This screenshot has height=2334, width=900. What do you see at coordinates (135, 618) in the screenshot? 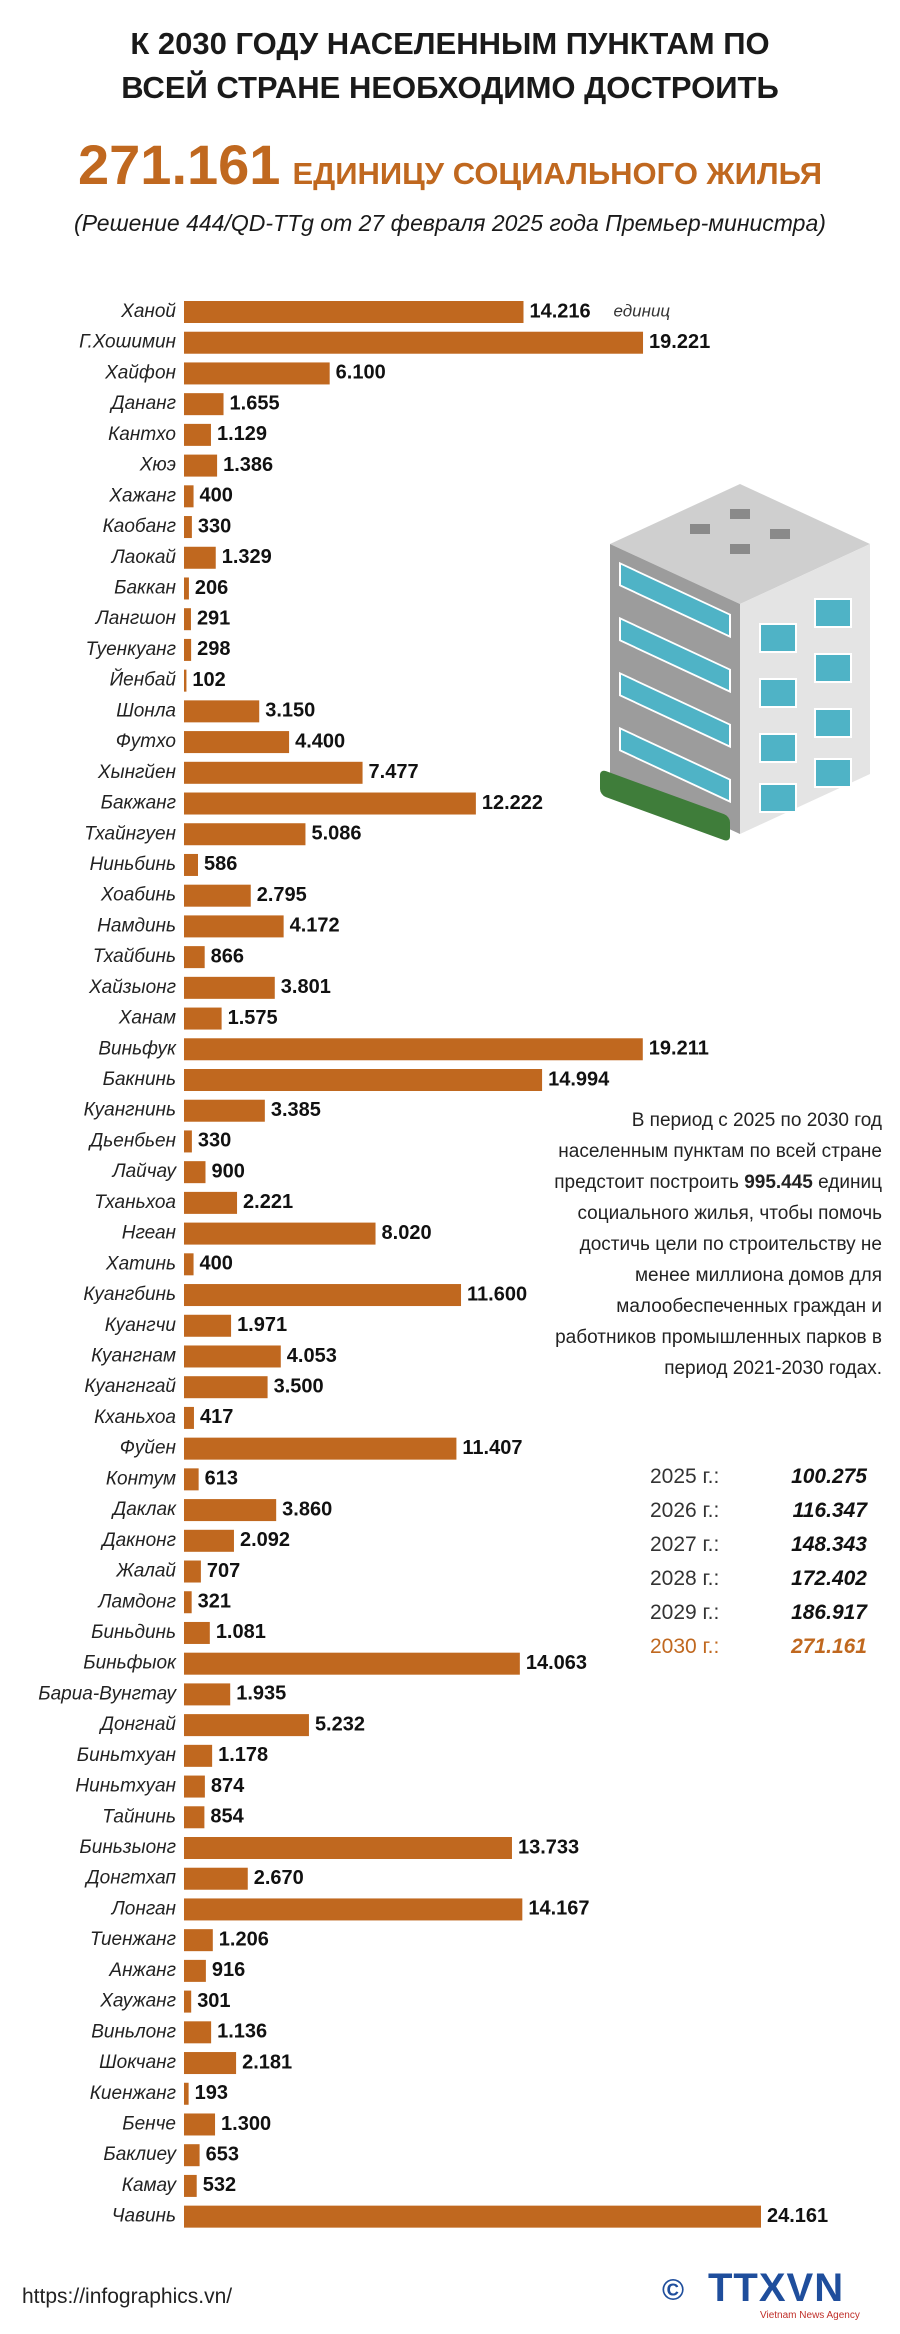
I see `category-label: Лангшон` at bounding box center [135, 618].